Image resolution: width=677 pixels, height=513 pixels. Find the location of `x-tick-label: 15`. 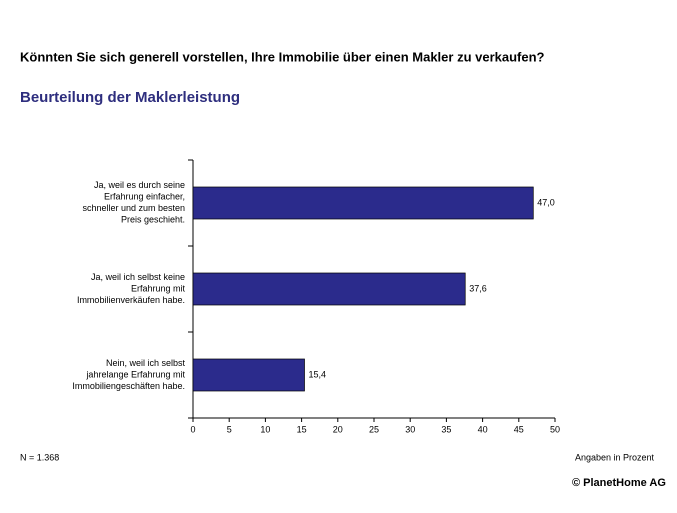

x-tick-label: 15 is located at coordinates (302, 429).